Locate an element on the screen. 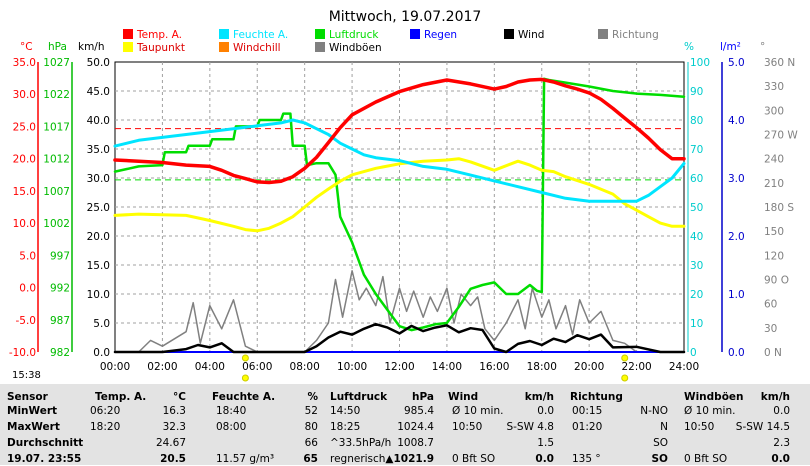 The height and width of the screenshot is (466, 810). wind-tick-label: 50.0 is located at coordinates (98, 63).